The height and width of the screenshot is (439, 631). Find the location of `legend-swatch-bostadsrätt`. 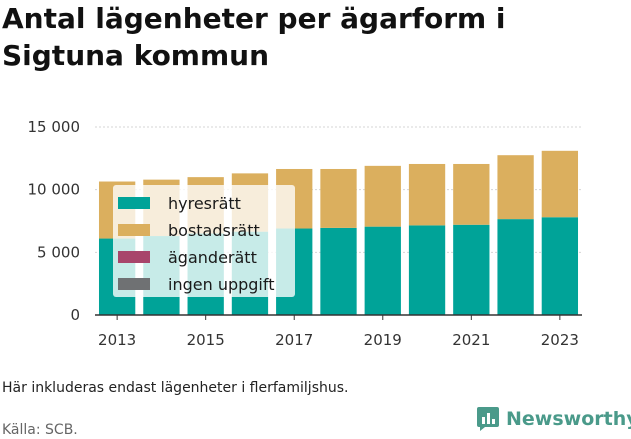

legend-swatch-bostadsrätt is located at coordinates (134, 230).